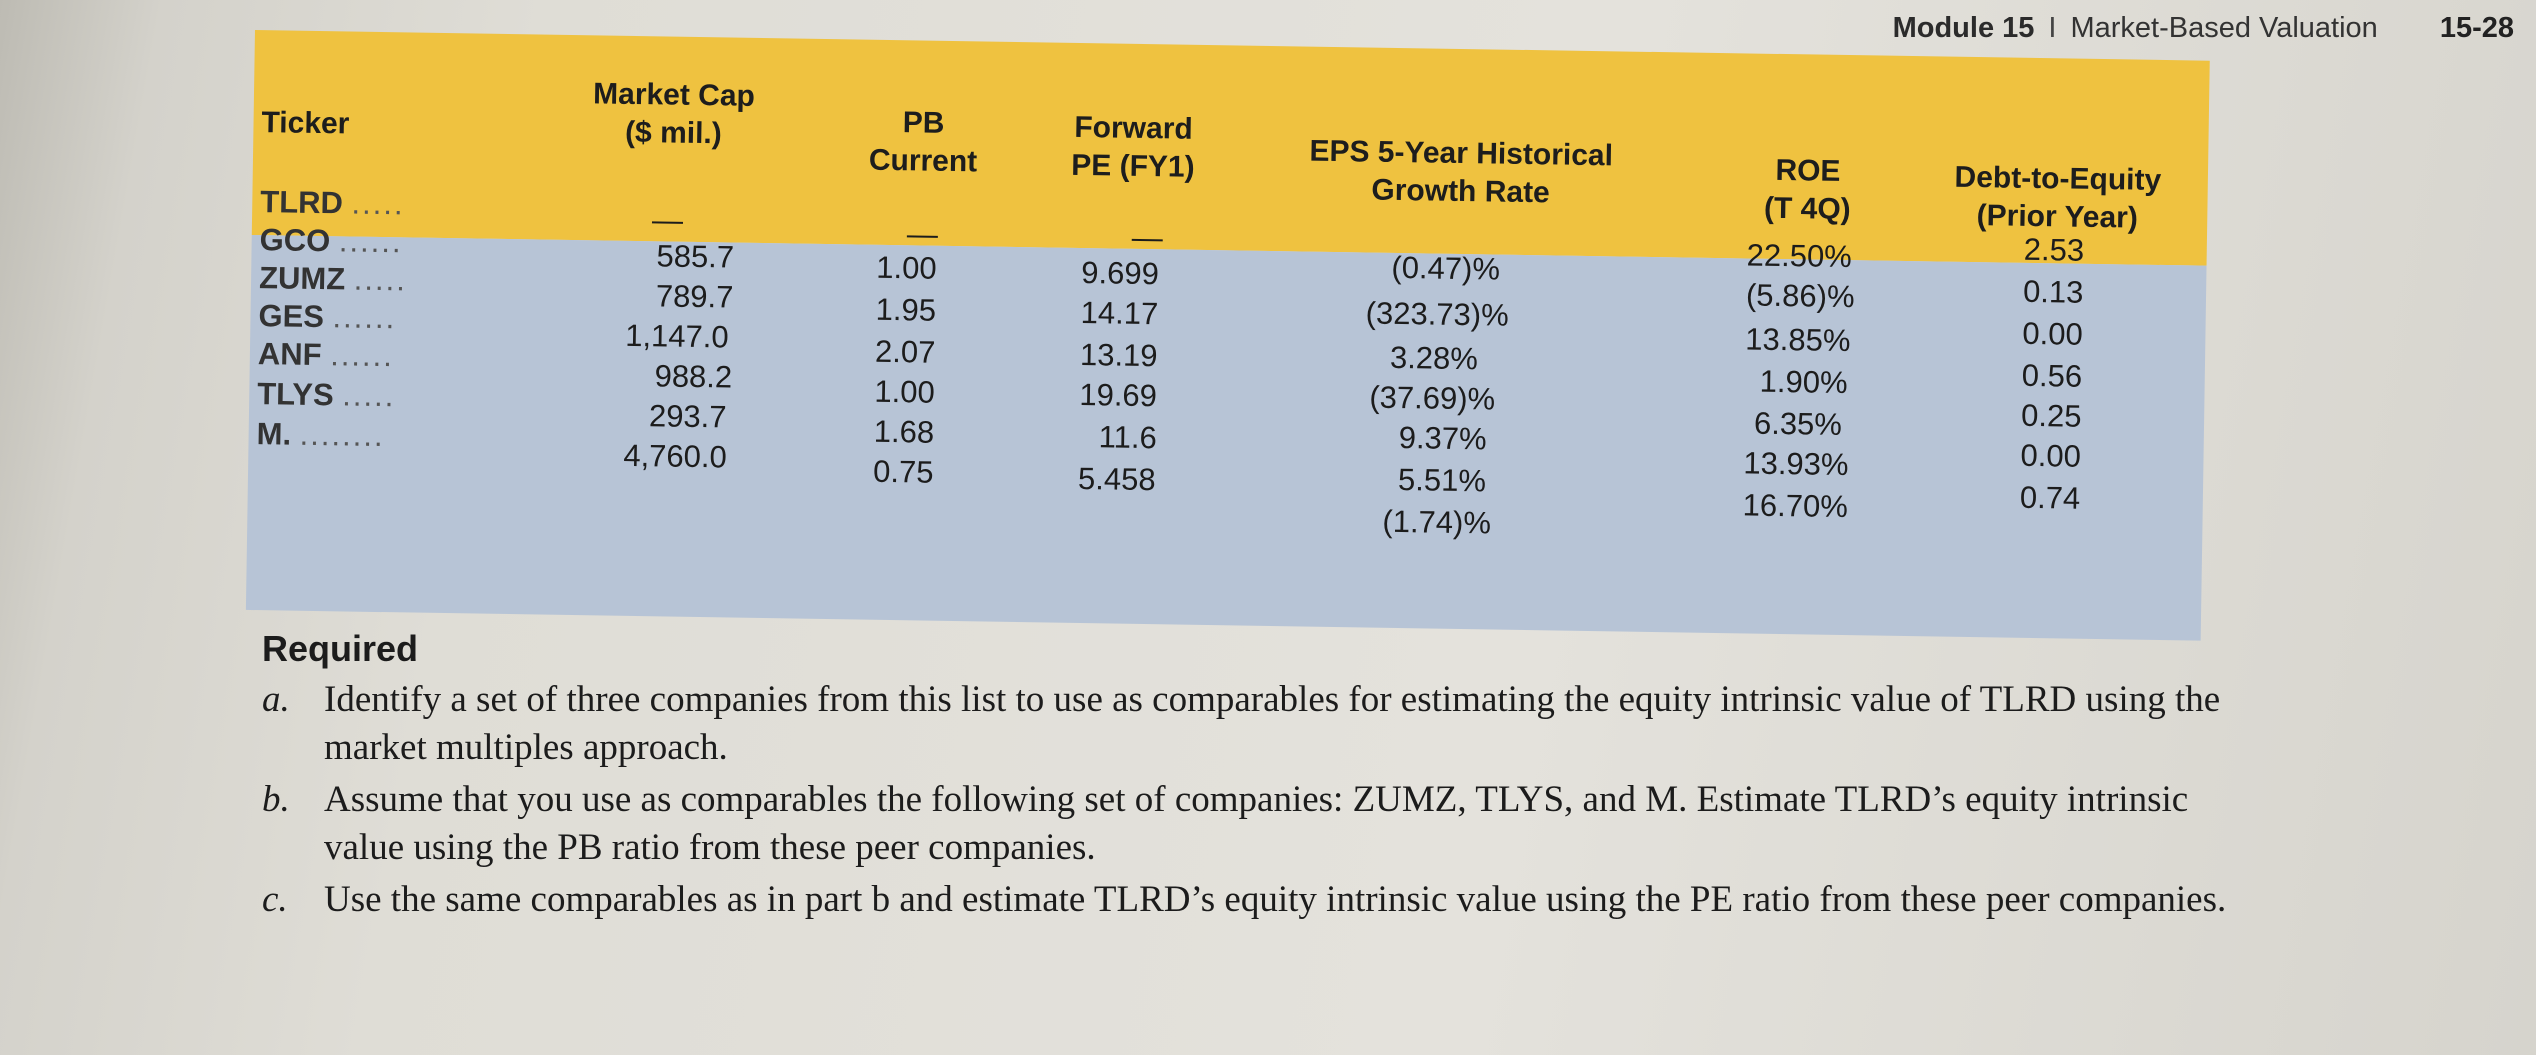  Describe the element at coordinates (2058, 197) in the screenshot. I see `col-header-debt-to-equity: Debt-to-Equity (Prior Year)` at that location.